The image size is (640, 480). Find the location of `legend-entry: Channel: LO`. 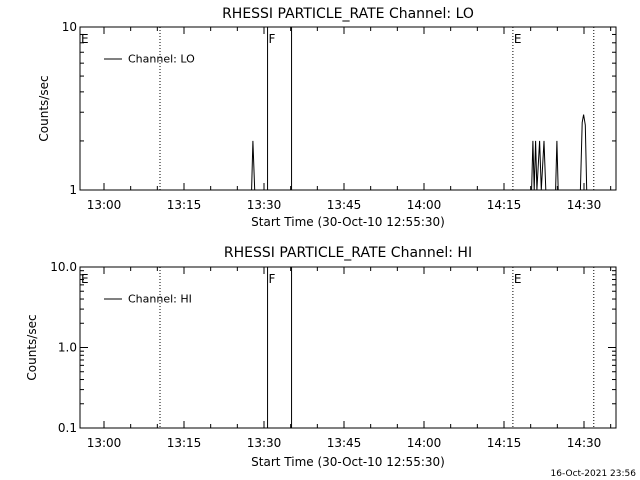

legend-entry: Channel: LO is located at coordinates (161, 59).